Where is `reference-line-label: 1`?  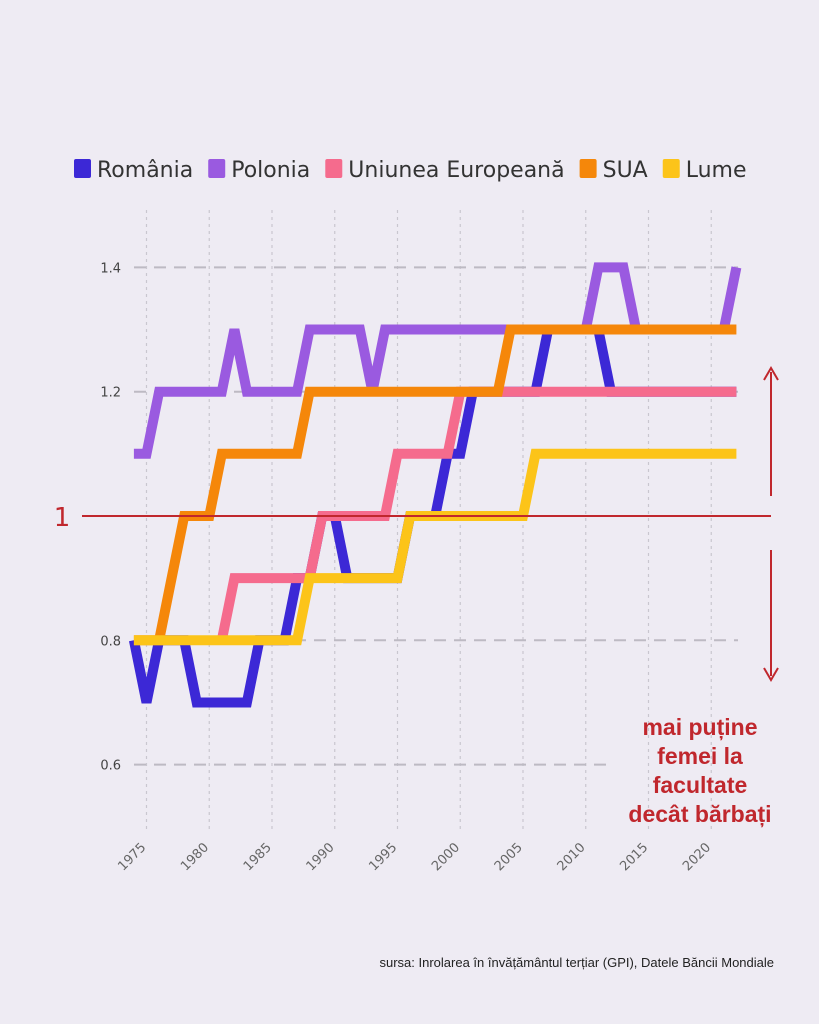 reference-line-label: 1 is located at coordinates (62, 518).